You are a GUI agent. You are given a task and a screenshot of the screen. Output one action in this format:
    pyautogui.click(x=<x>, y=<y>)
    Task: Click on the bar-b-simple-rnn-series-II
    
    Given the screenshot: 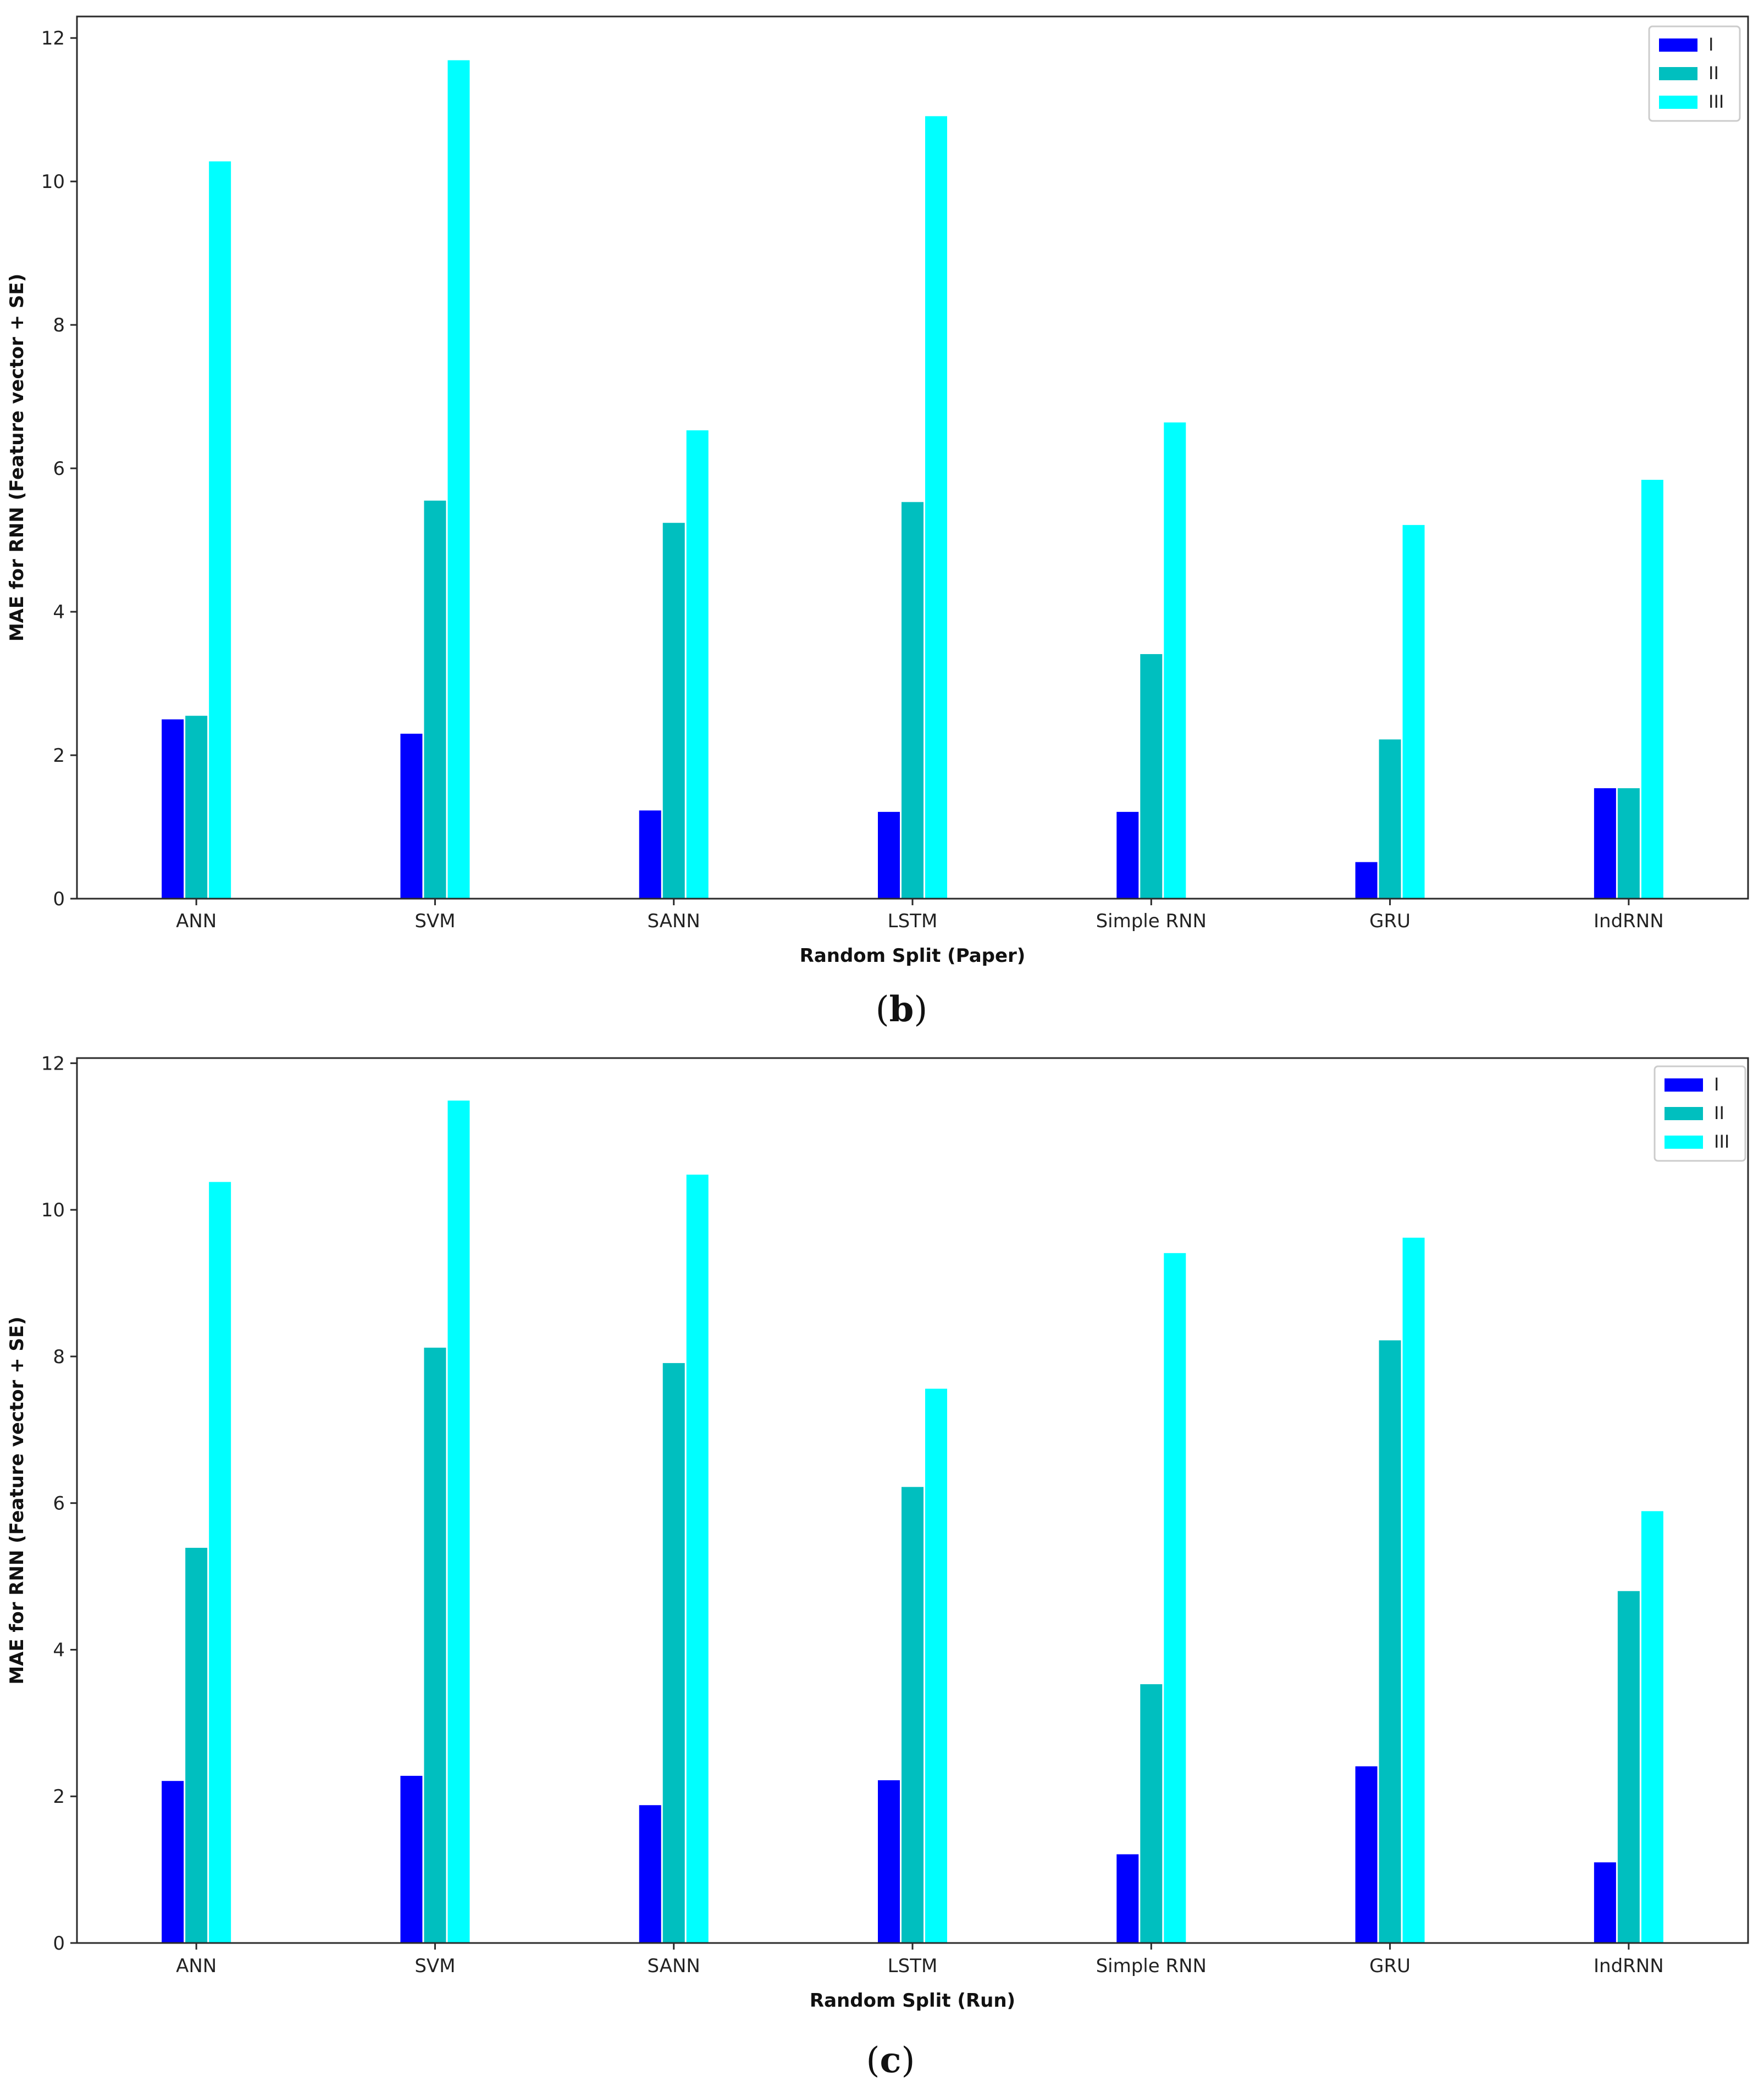 What is the action you would take?
    pyautogui.click(x=1151, y=776)
    